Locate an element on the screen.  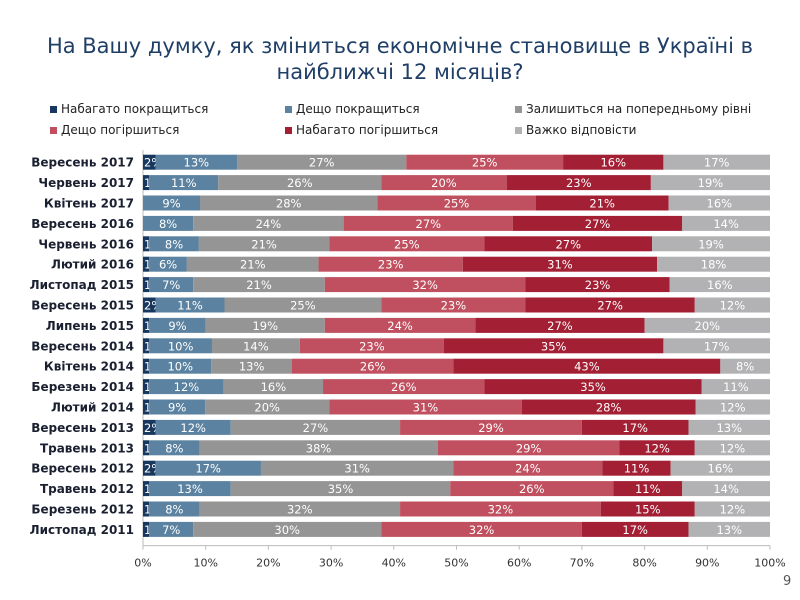
category-label: Листопад 2011 is located at coordinates (82, 530).